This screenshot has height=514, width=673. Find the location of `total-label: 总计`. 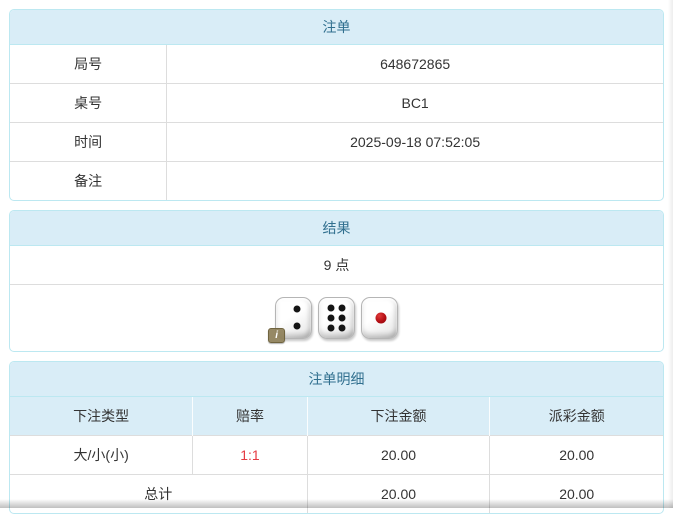

total-label: 总计 is located at coordinates (159, 493).